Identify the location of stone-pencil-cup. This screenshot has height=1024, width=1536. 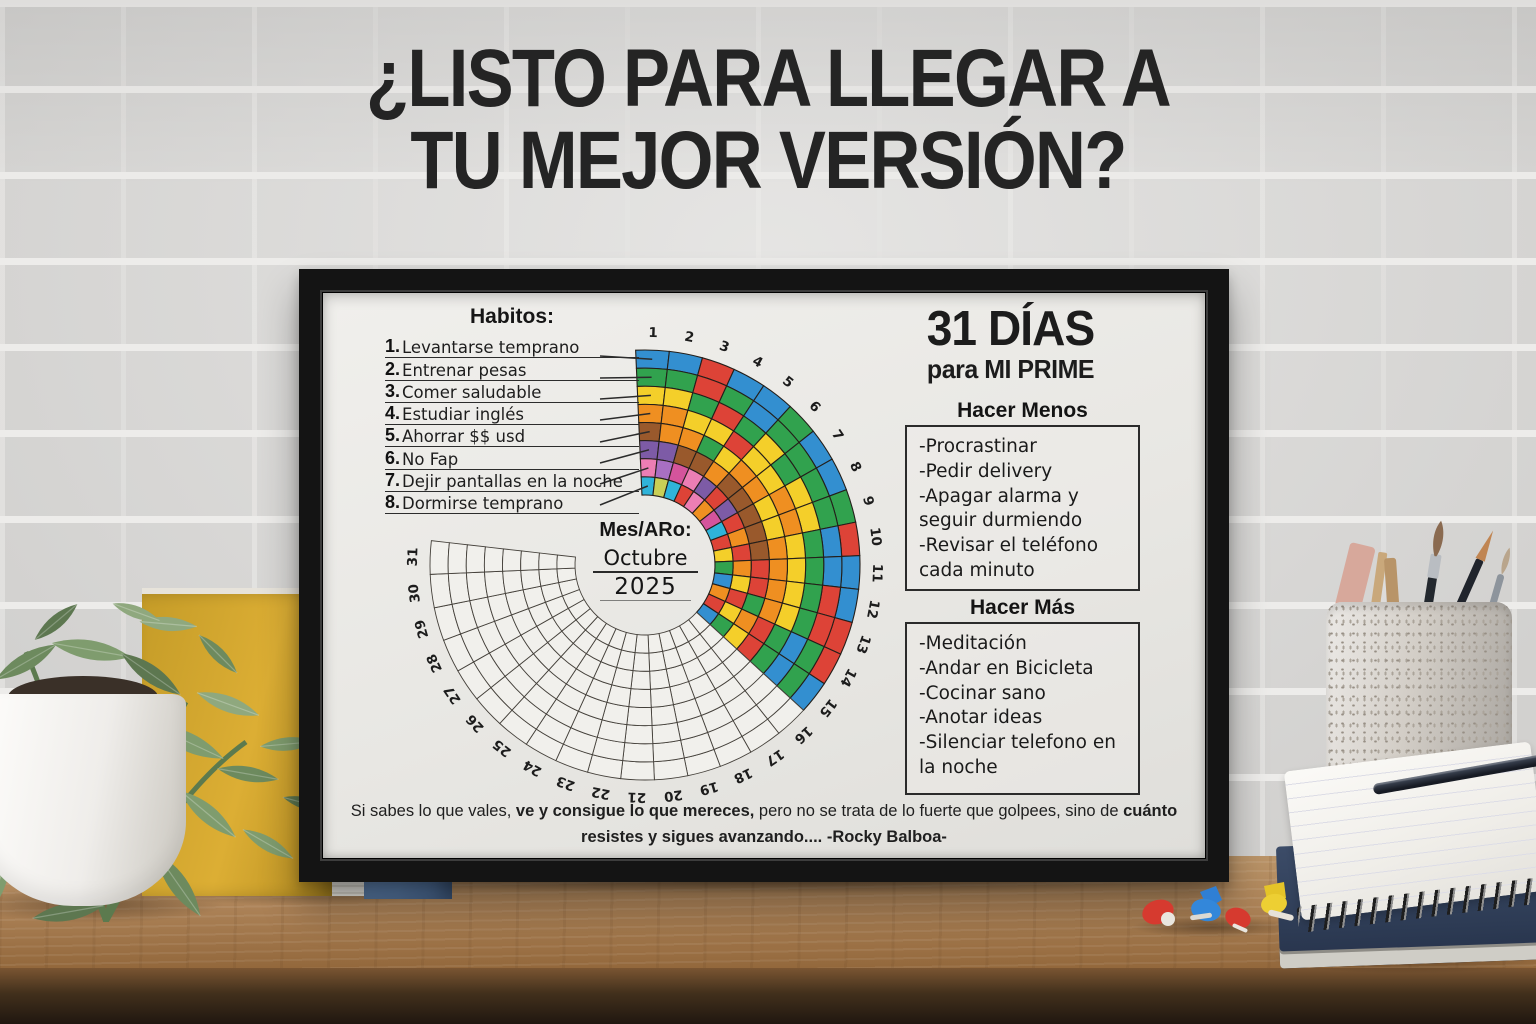
(1419, 697).